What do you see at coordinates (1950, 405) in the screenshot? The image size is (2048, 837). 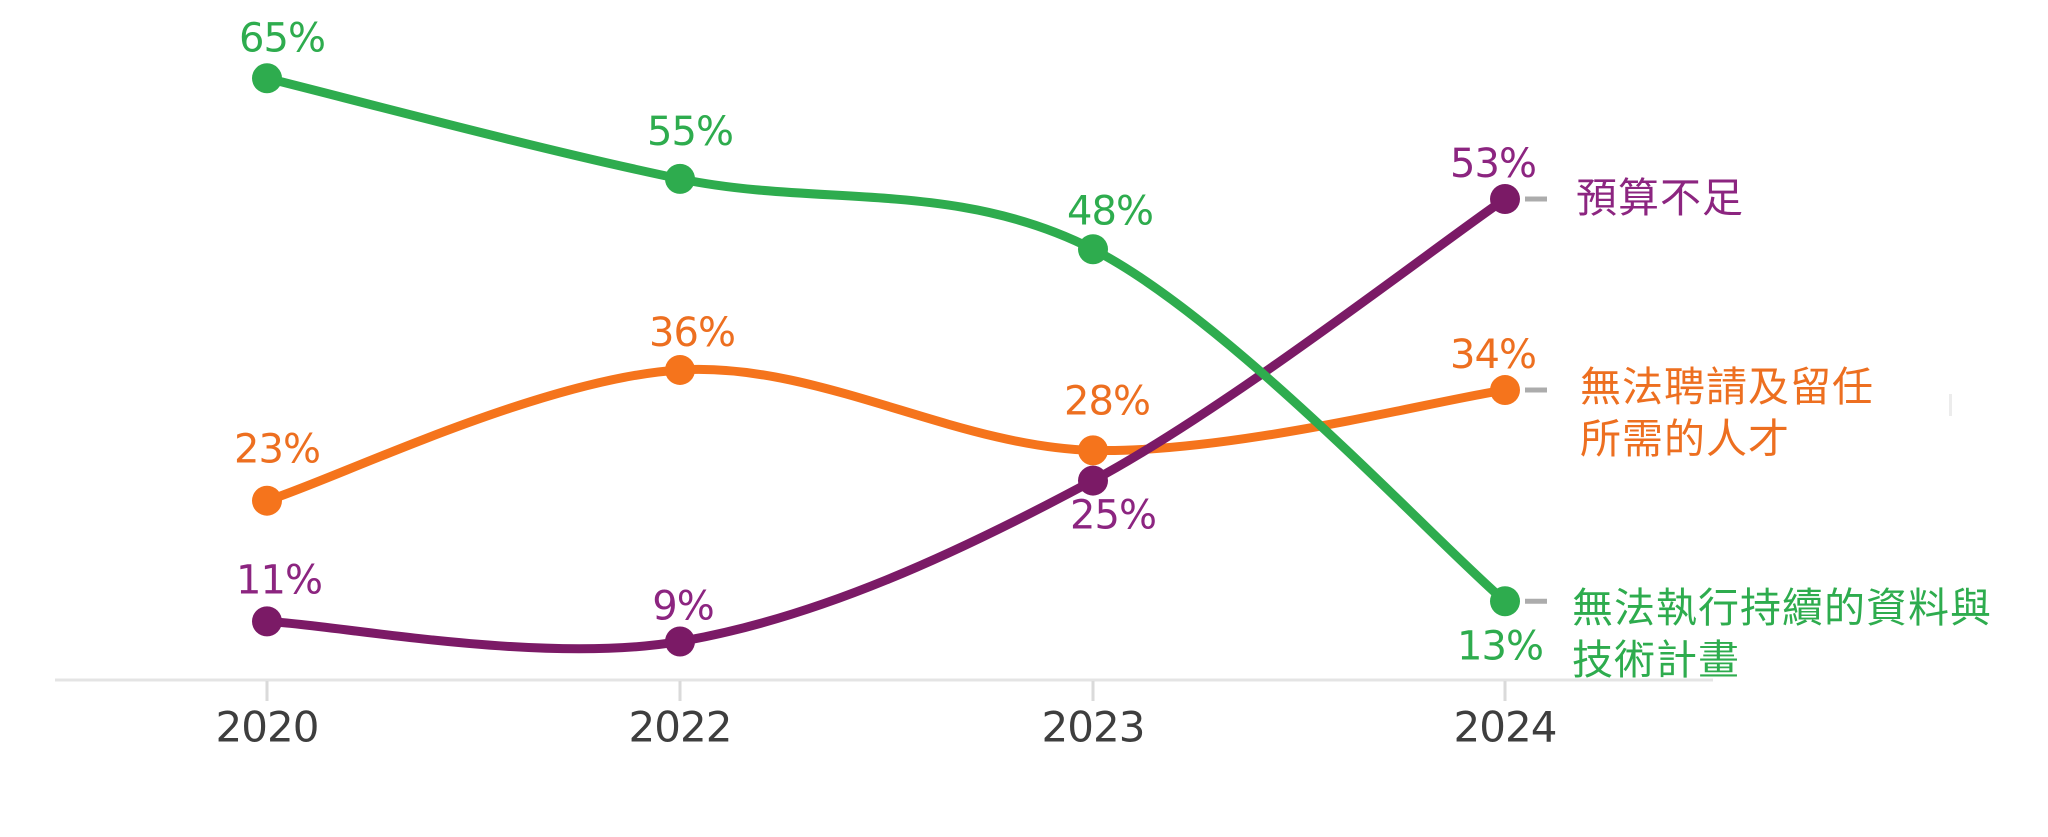 I see `faint-divider-artifact` at bounding box center [1950, 405].